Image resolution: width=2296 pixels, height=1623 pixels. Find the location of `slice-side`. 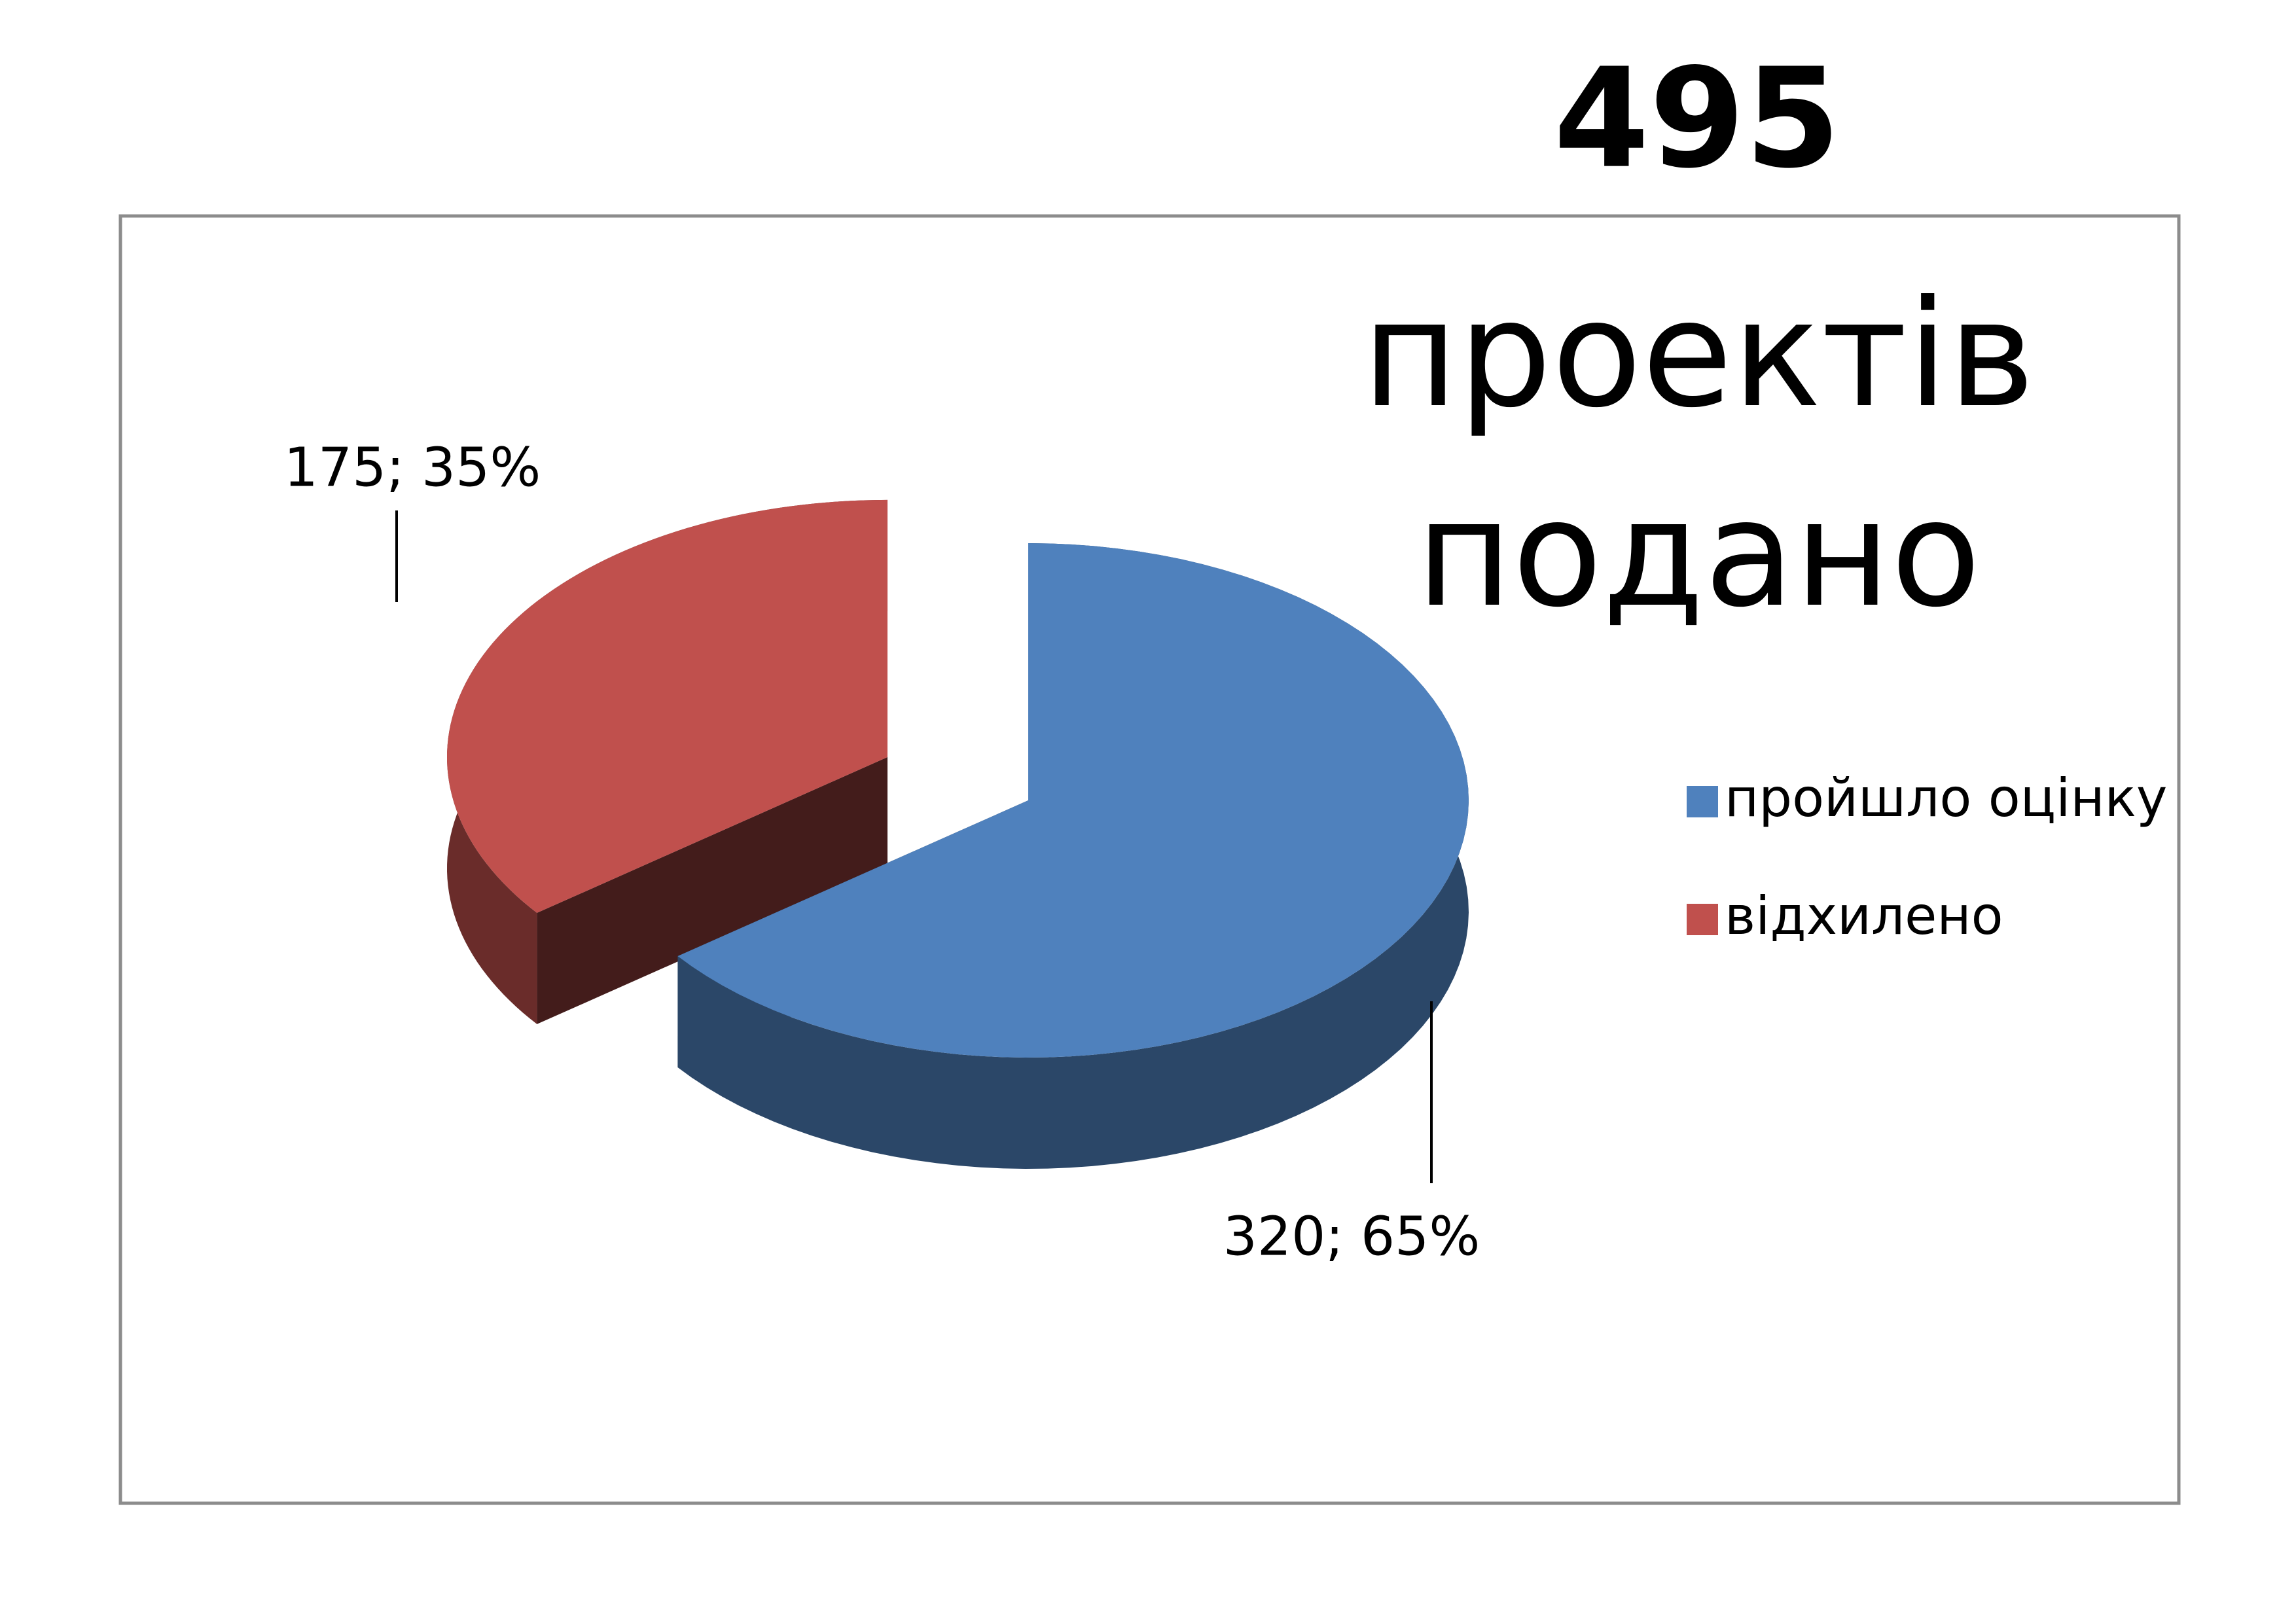

slice-side is located at coordinates (1073, 856).